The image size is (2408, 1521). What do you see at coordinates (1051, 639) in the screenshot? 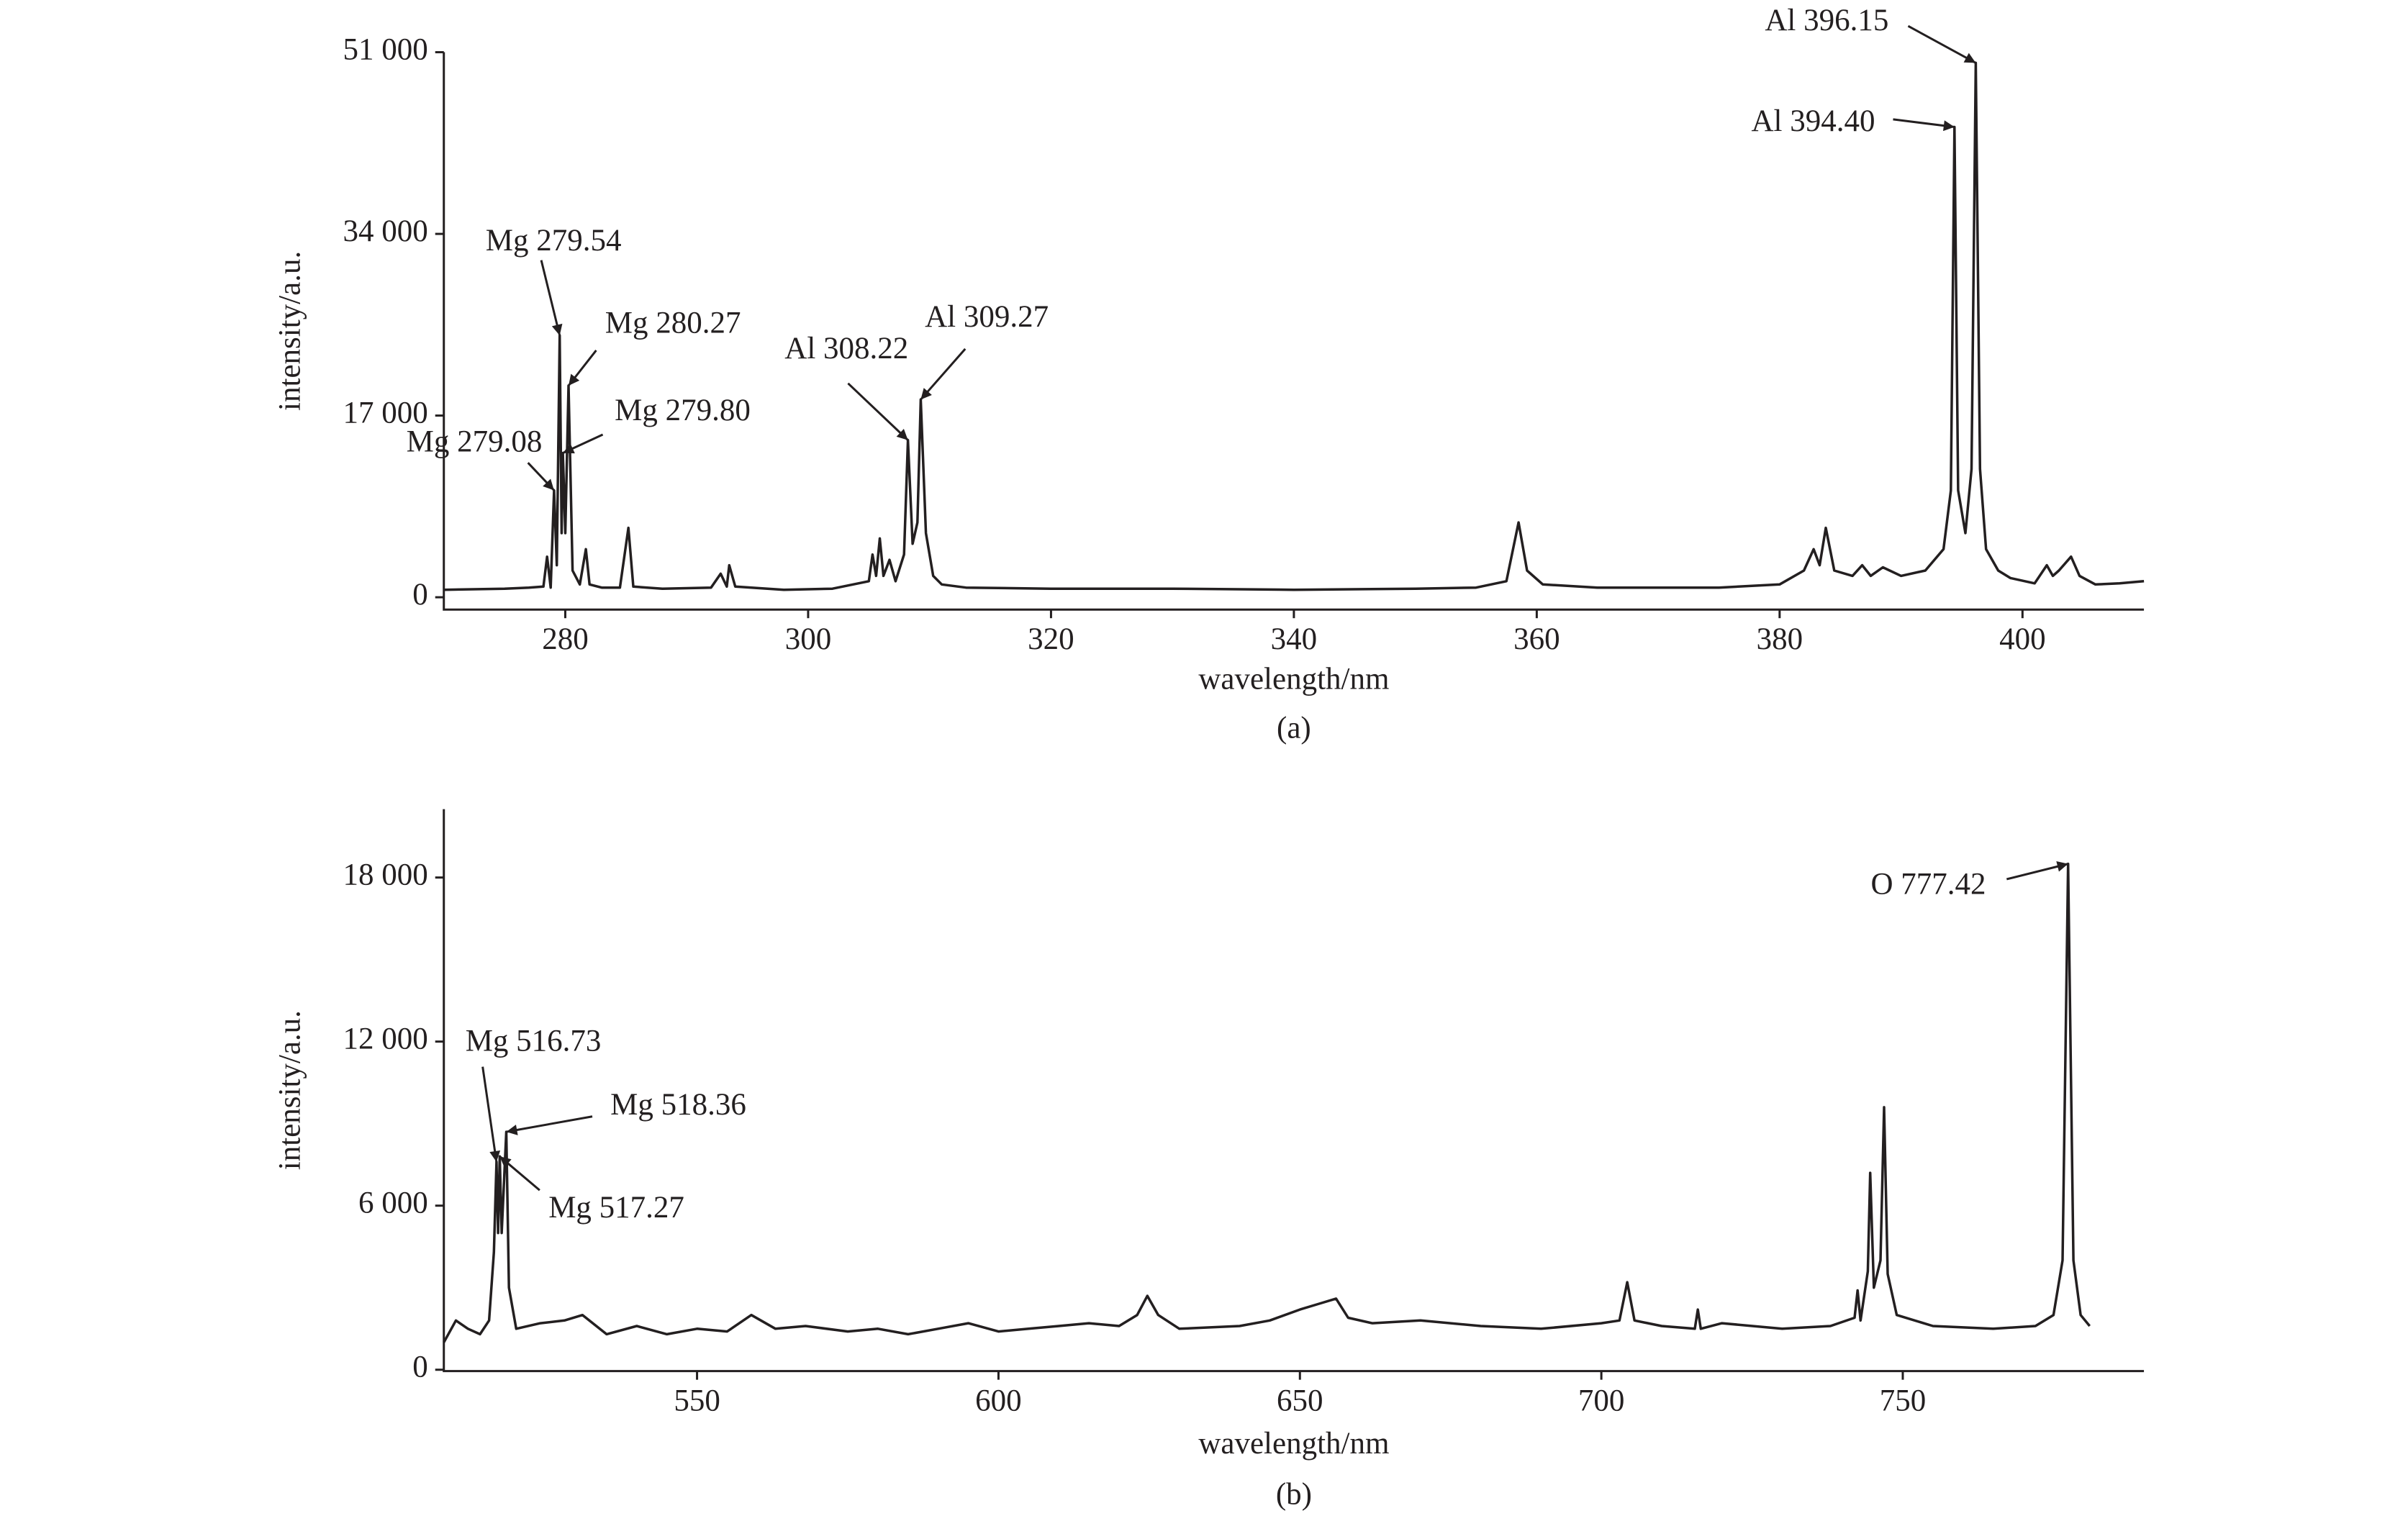
I see `x-tick-label: 320` at bounding box center [1051, 639].